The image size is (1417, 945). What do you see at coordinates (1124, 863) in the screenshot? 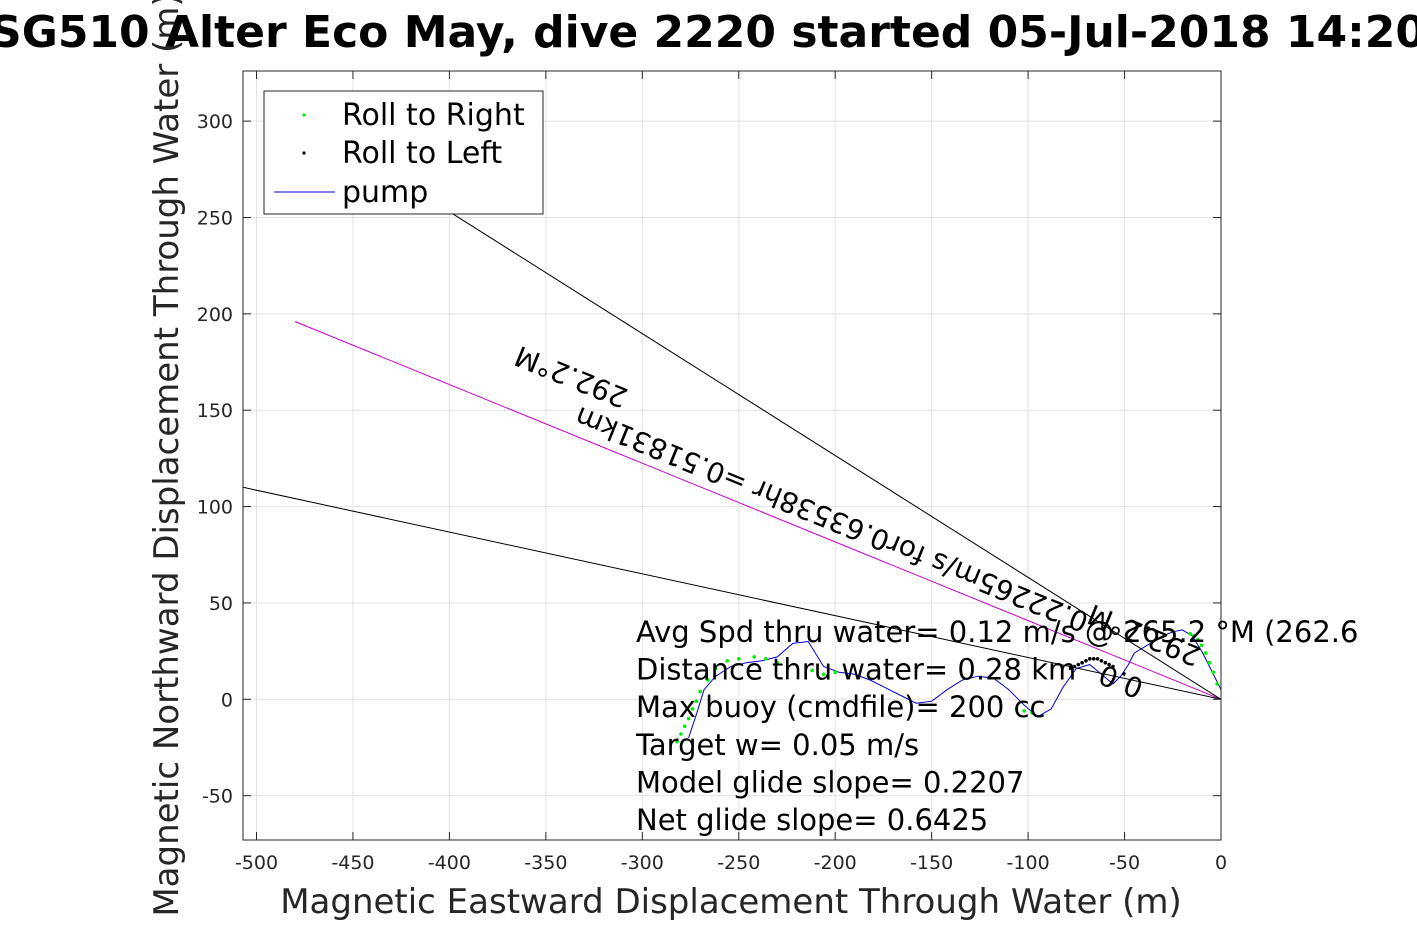
I see `x-tick-label: -50` at bounding box center [1124, 863].